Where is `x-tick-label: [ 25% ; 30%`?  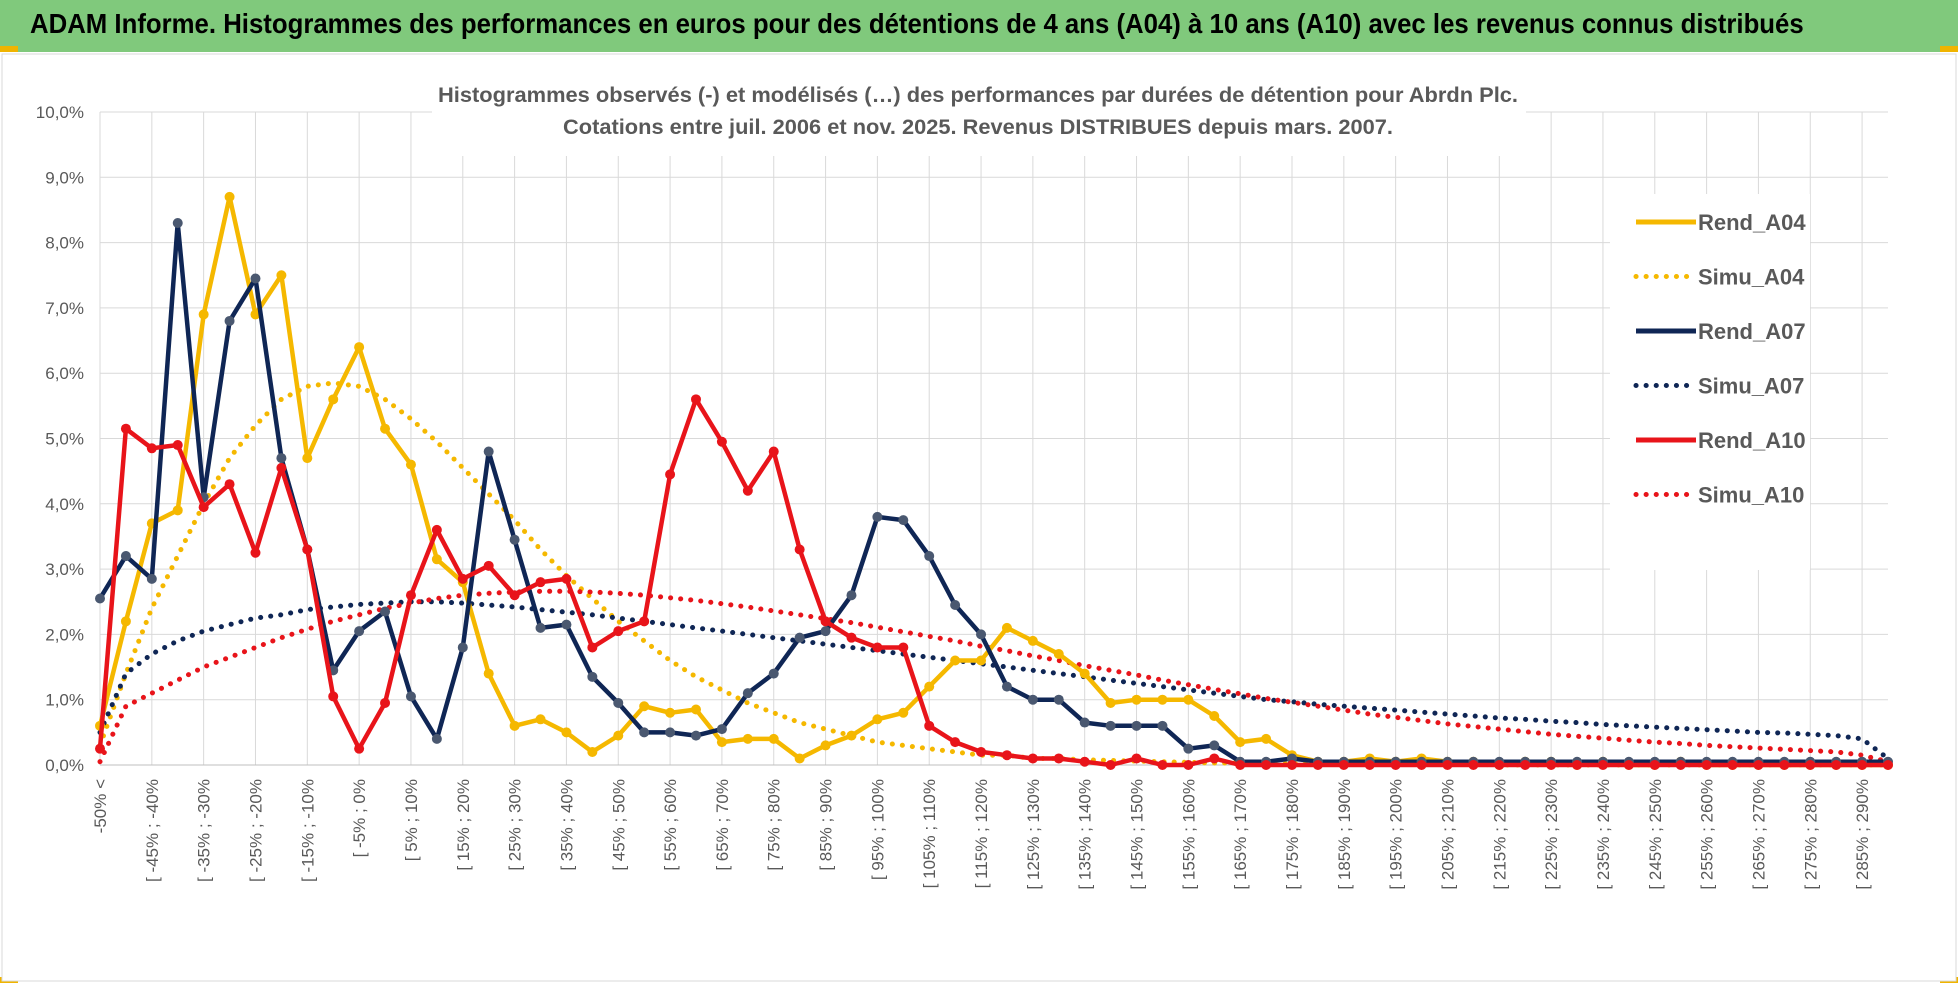 x-tick-label: [ 25% ; 30% is located at coordinates (515, 825).